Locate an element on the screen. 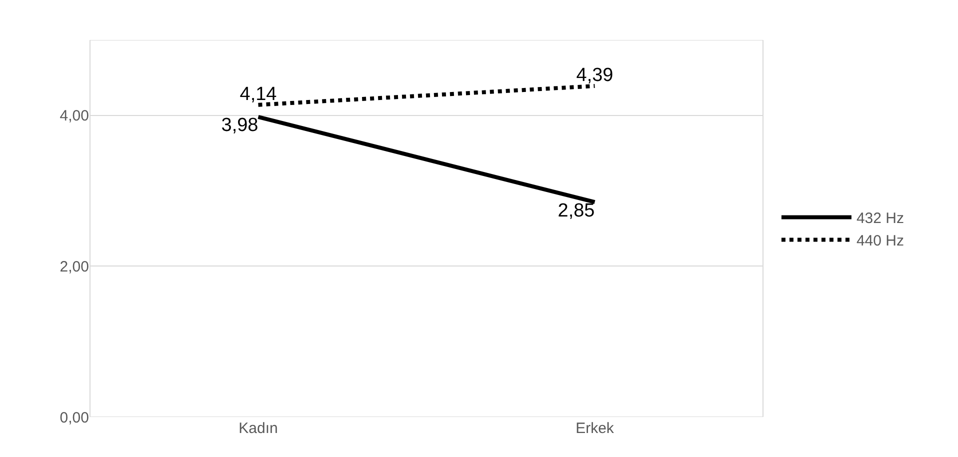  x-tick-label: Erkek is located at coordinates (595, 428).